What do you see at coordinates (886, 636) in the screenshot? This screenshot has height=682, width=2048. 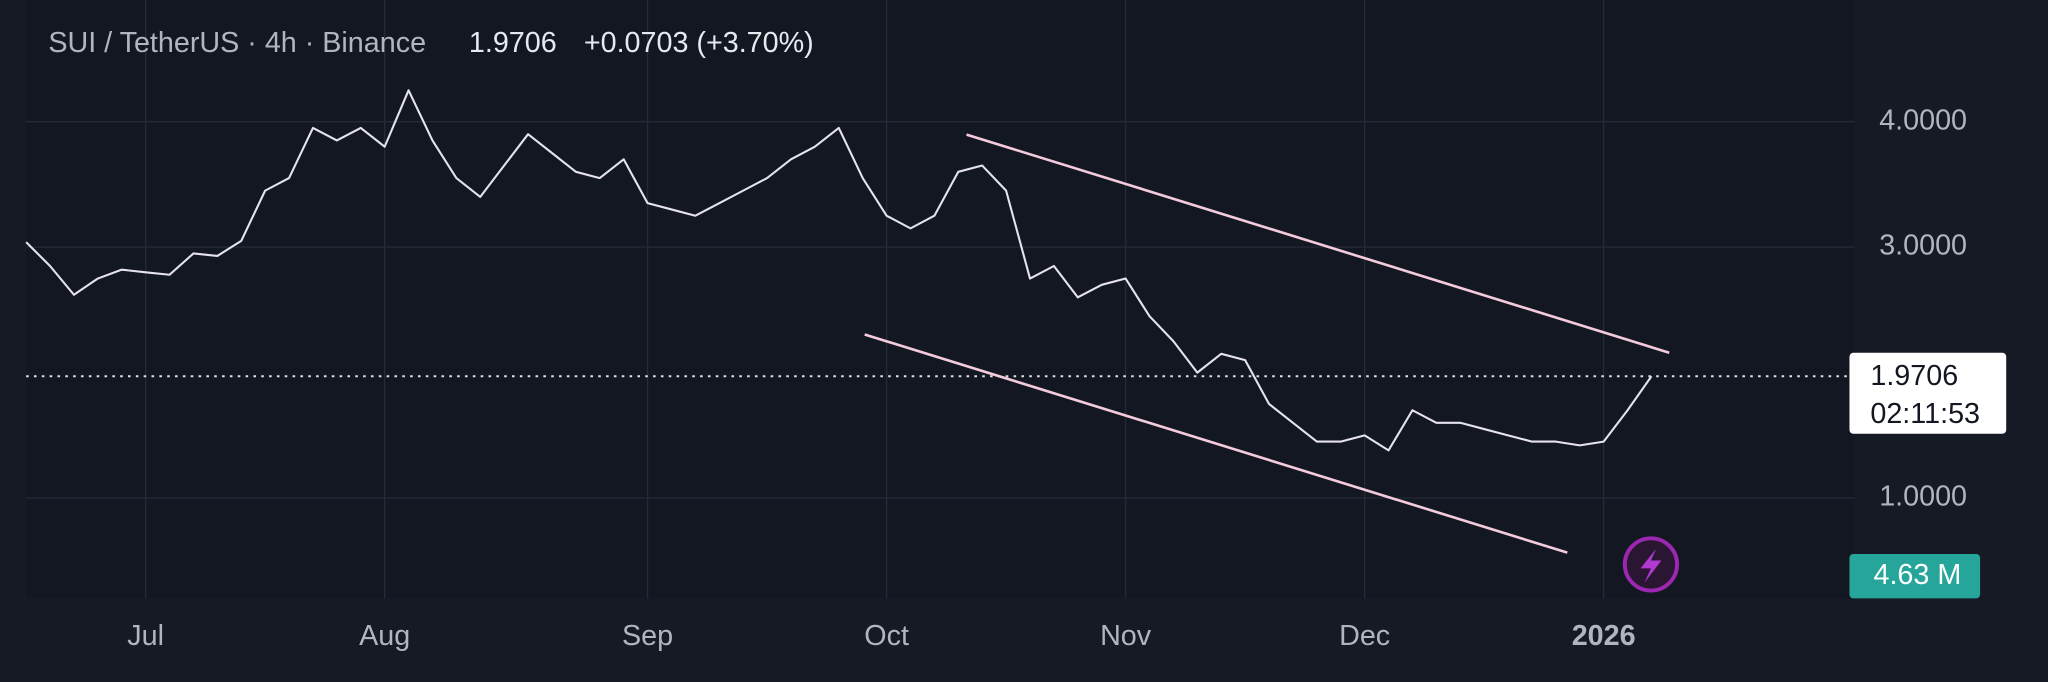 I see `x-tick-label: Oct` at bounding box center [886, 636].